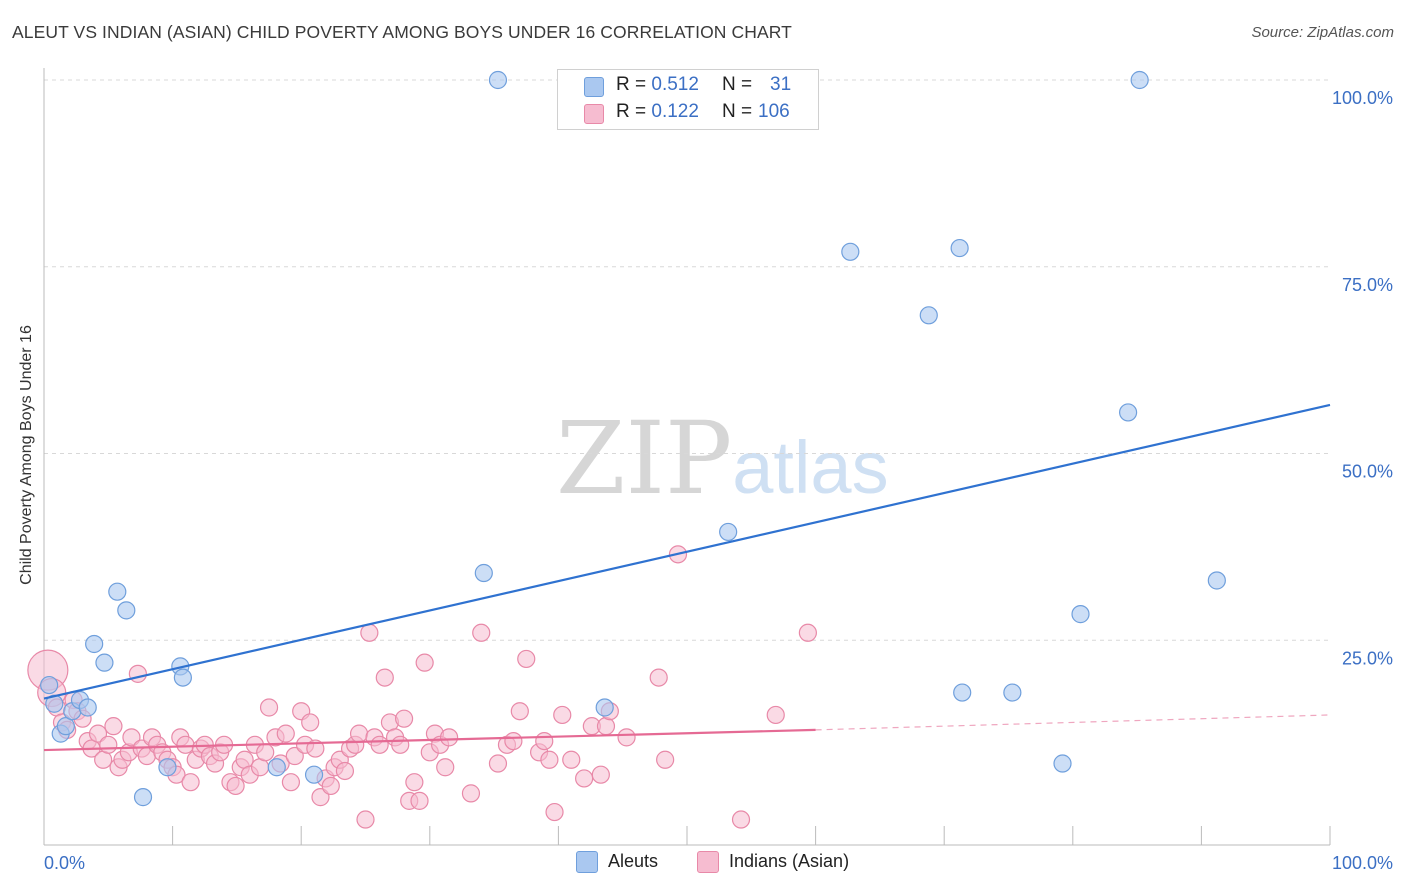  Describe the element at coordinates (594, 114) in the screenshot. I see `indians-swatch` at that location.